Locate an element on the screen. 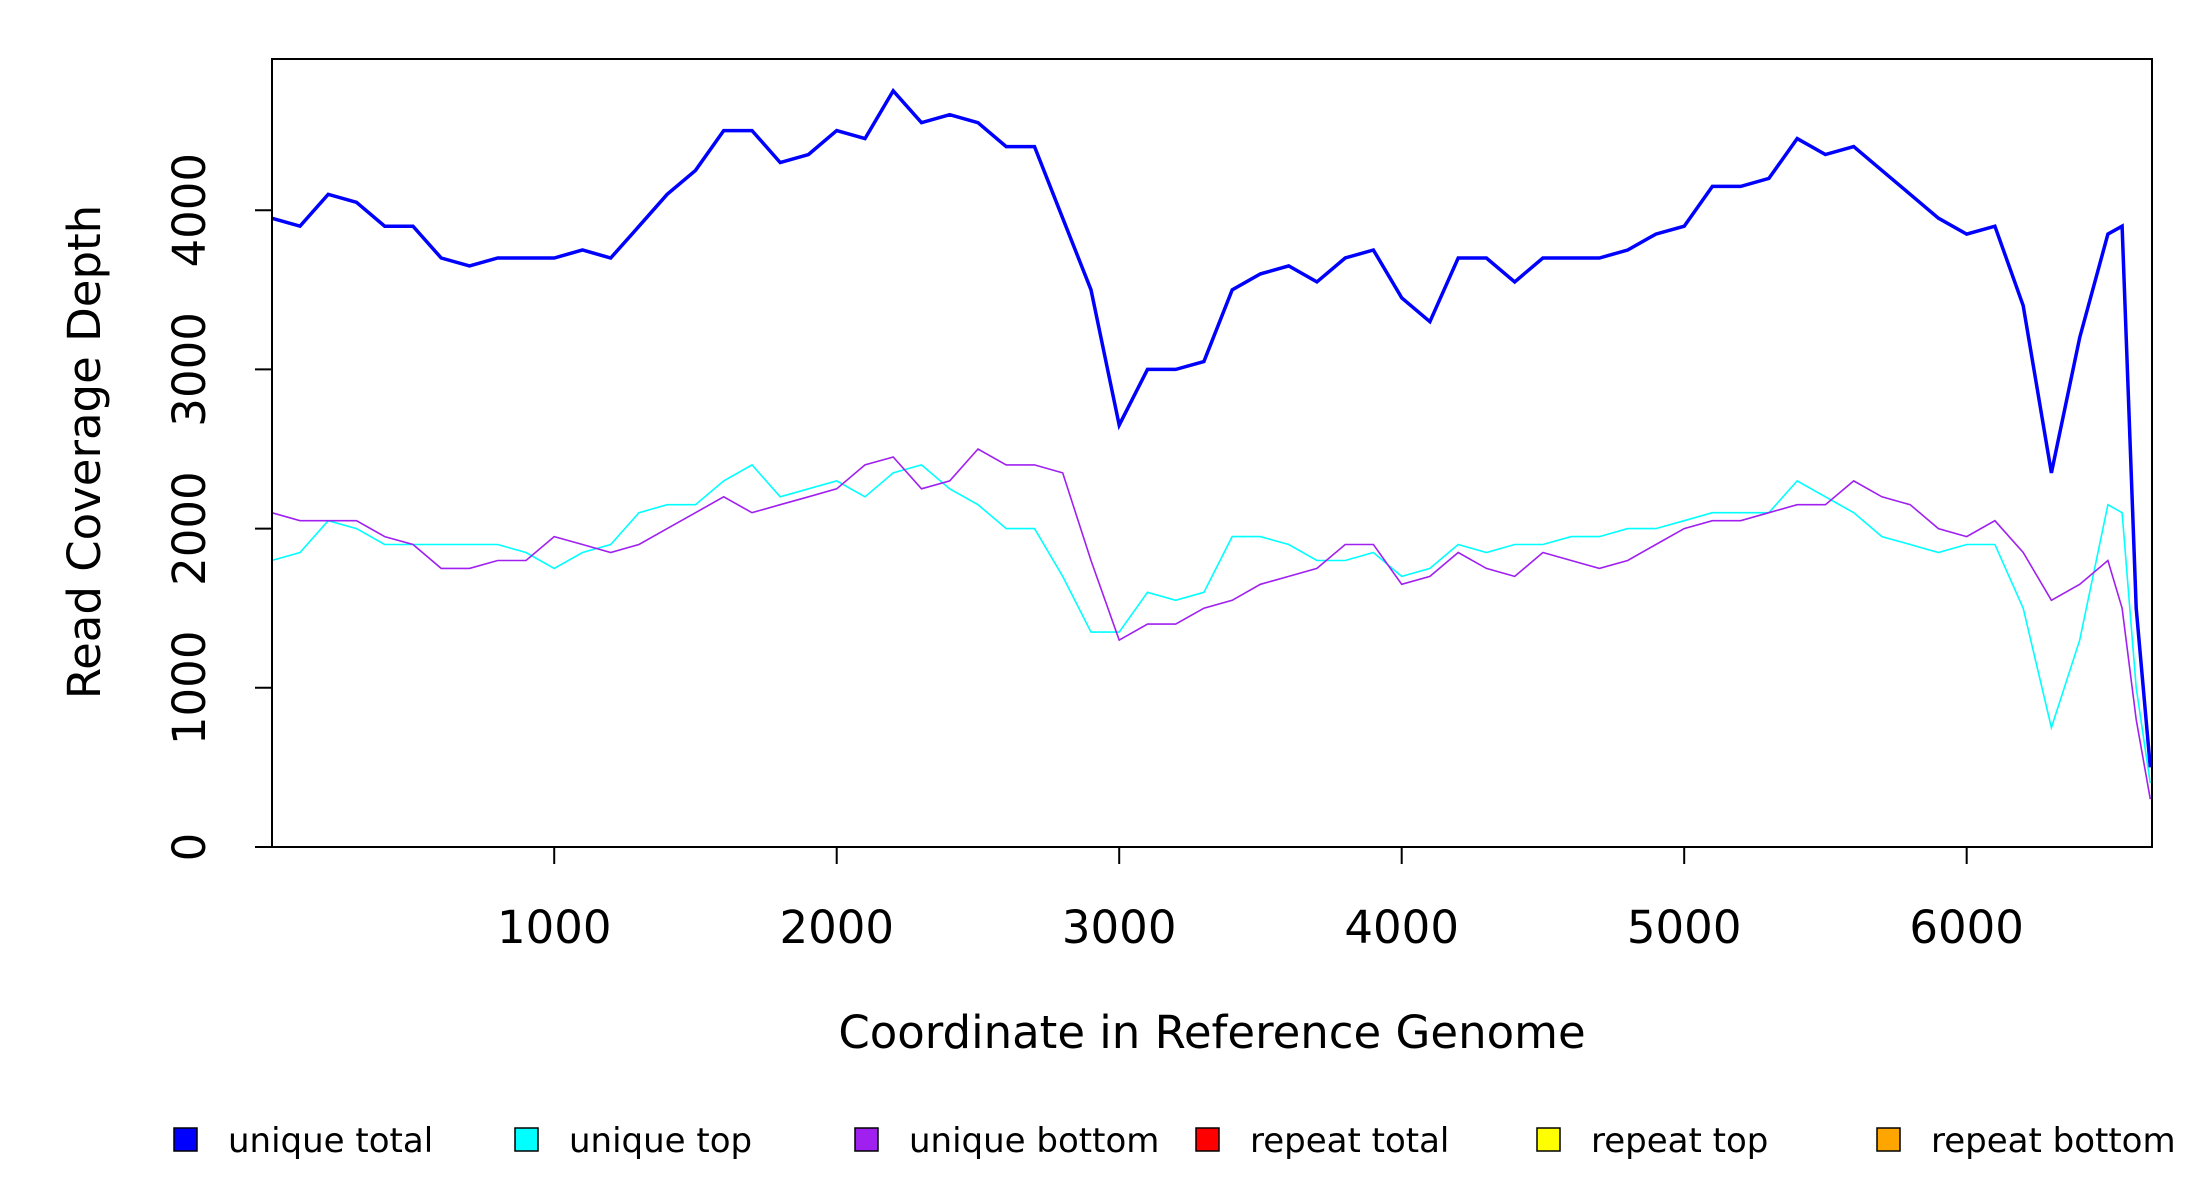  x-tick-label: 2000 is located at coordinates (836, 927).